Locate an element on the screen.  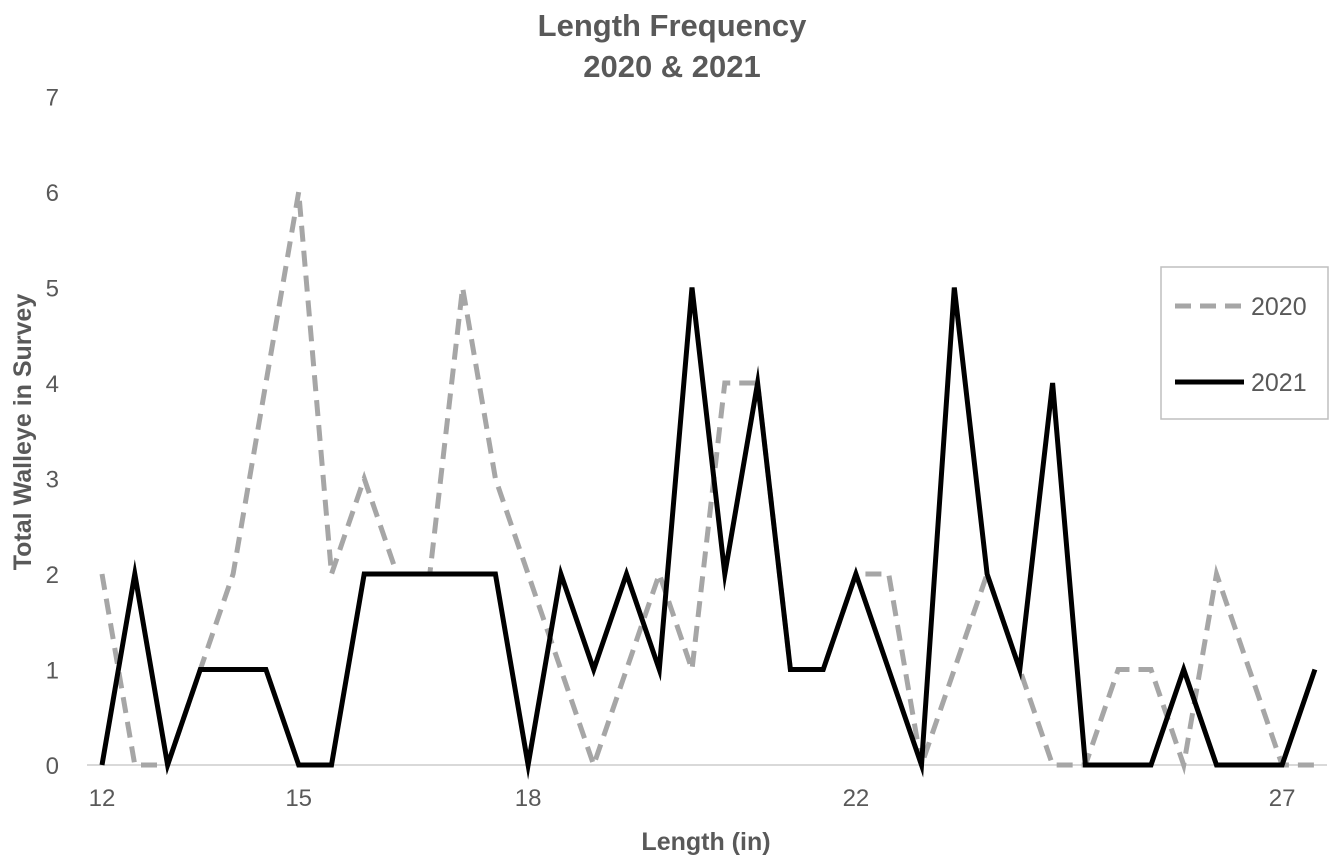
x-tick-label: 27 is located at coordinates (1282, 798).